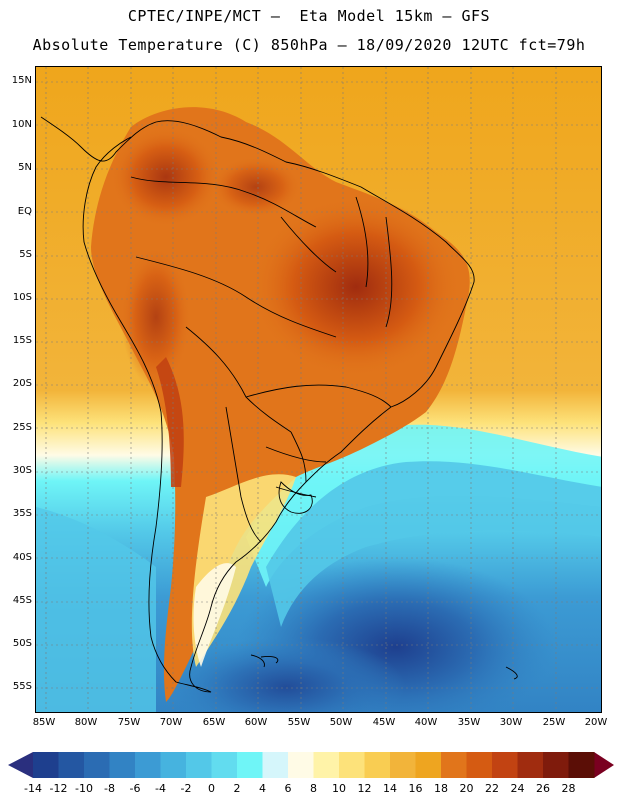  Describe the element at coordinates (467, 788) in the screenshot. I see `colorbar-tick-label: 20` at that location.